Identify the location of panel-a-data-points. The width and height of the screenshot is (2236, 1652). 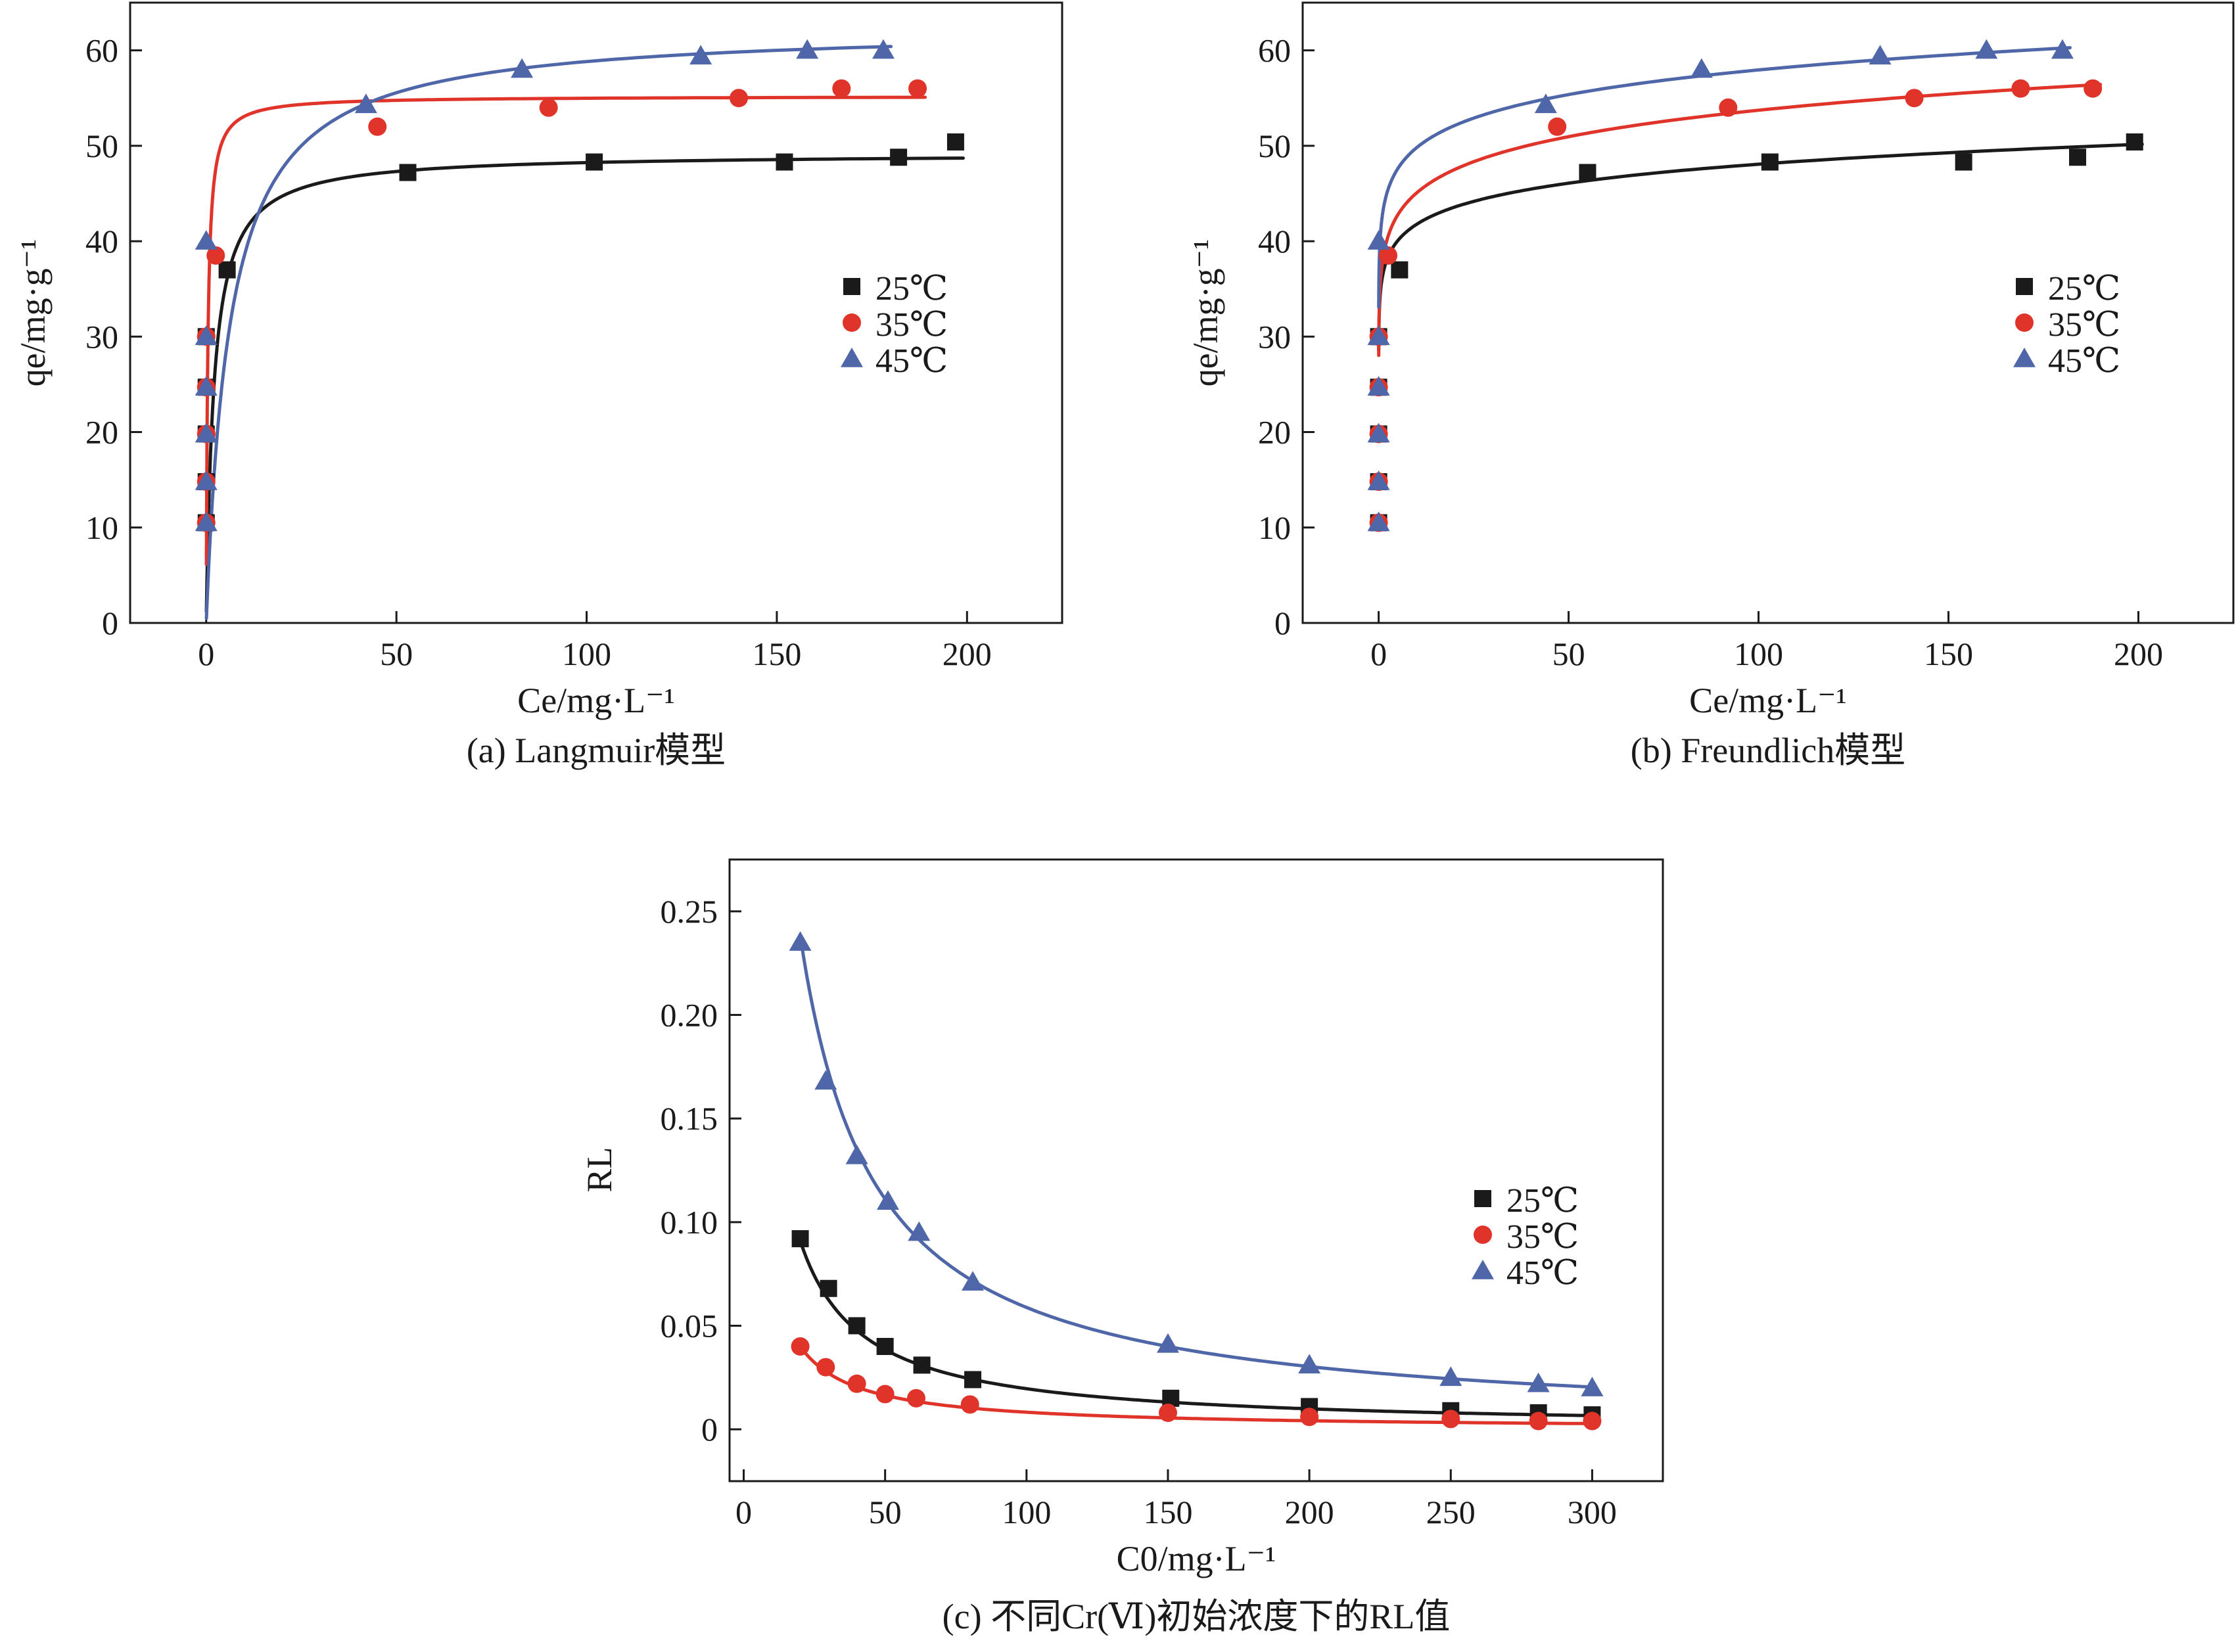
(579, 285).